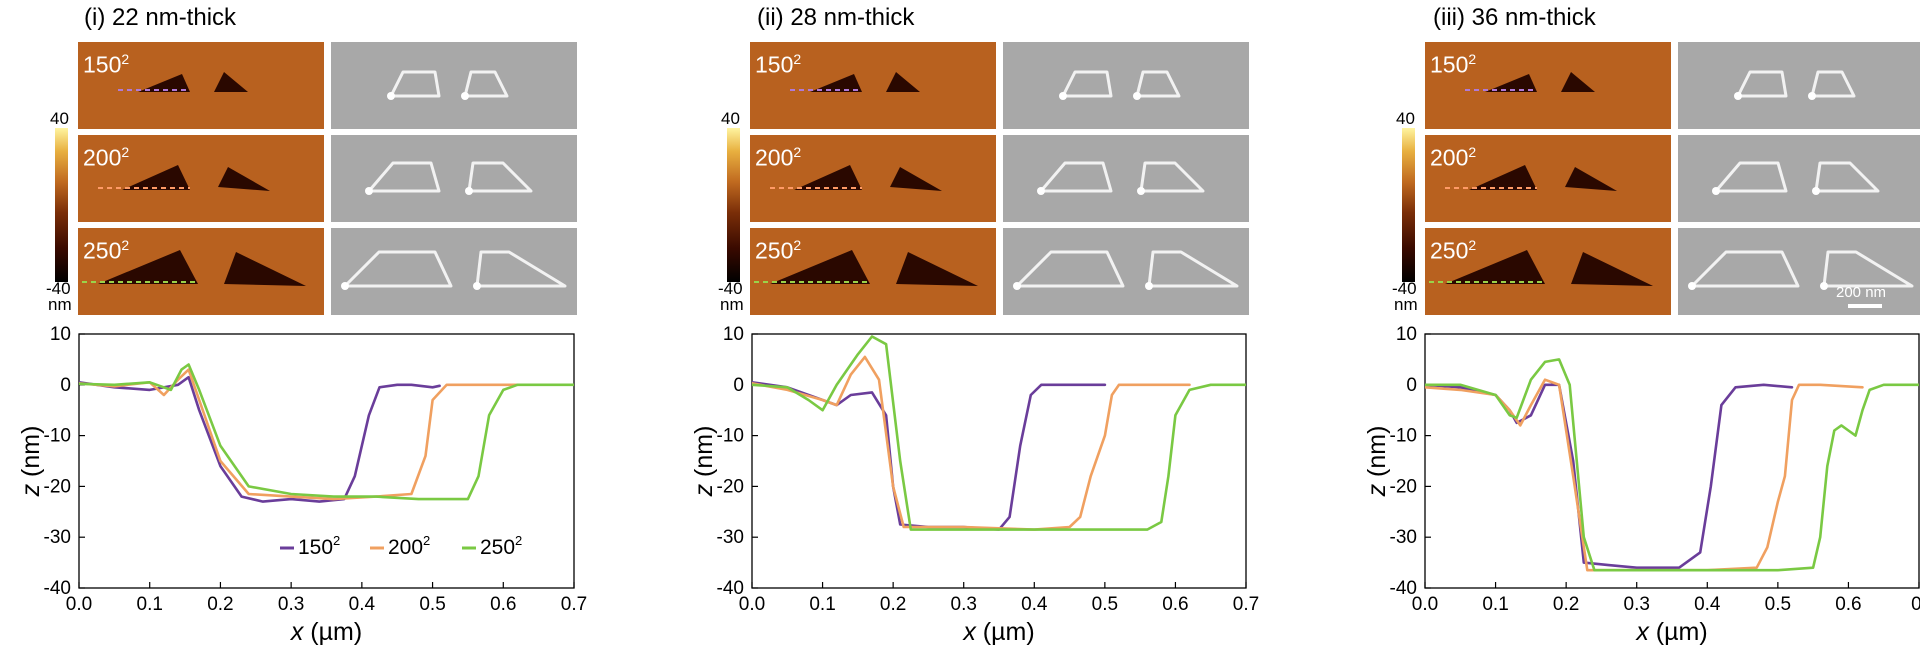  I want to click on colorbar-unit: nm, so click(1406, 304).